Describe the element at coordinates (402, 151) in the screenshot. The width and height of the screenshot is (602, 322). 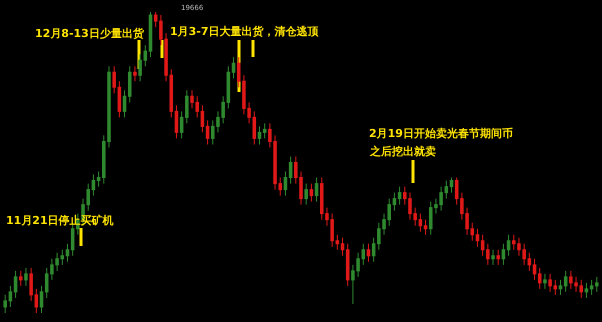
I see `annotation: 之后挖出就卖` at that location.